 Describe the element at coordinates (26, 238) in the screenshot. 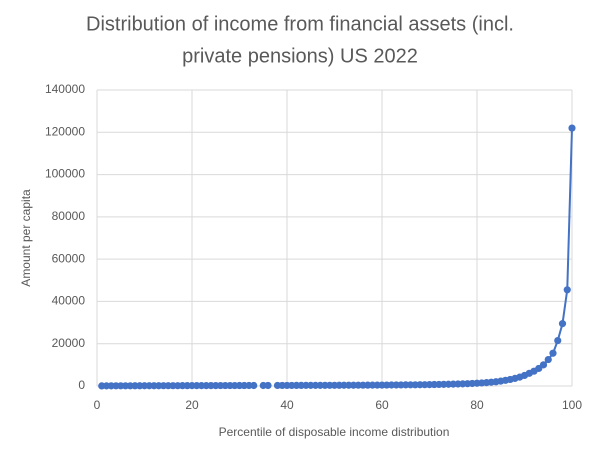

I see `y-axis-label: Amount per capita` at that location.